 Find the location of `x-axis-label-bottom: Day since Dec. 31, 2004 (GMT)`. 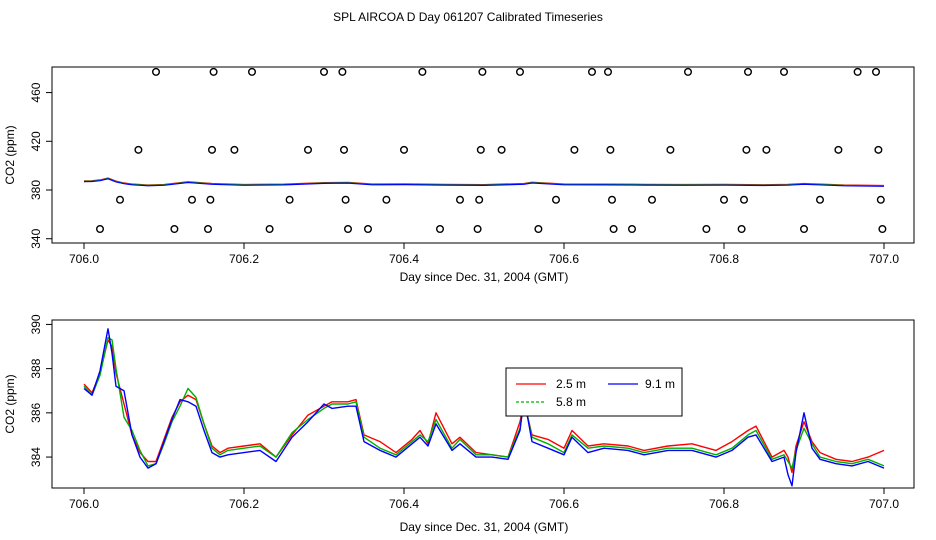

x-axis-label-bottom: Day since Dec. 31, 2004 (GMT) is located at coordinates (484, 527).